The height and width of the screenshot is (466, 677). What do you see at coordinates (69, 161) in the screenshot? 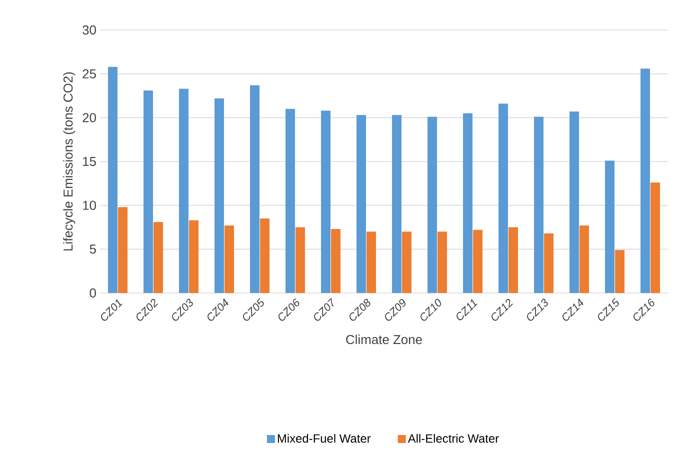
I see `y-axis-title: Lifecycle Emissions (tons CO2)` at bounding box center [69, 161].